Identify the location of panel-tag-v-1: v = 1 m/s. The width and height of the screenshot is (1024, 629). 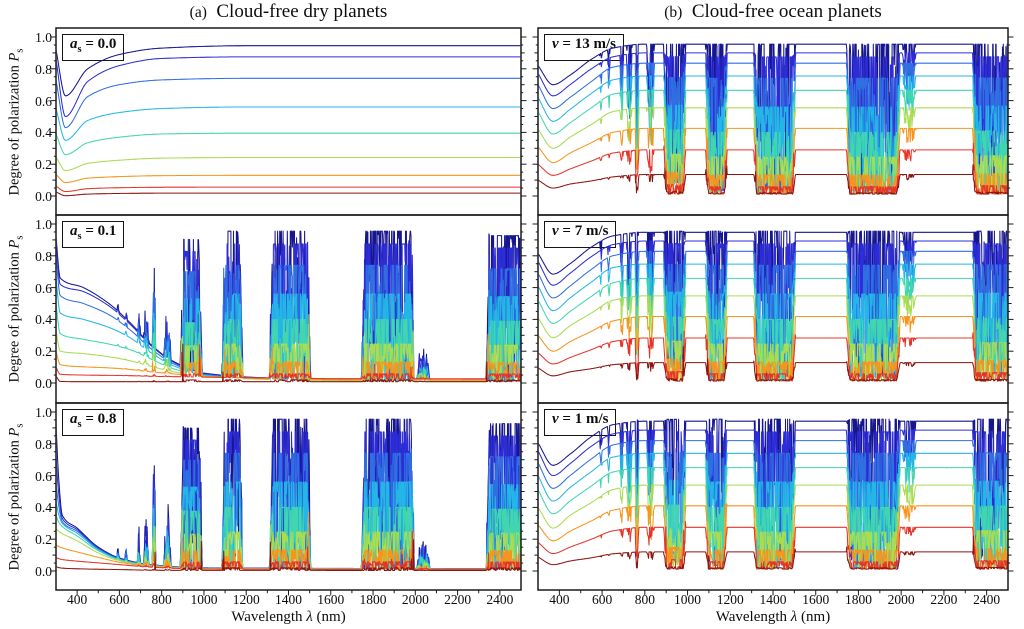
(580, 422).